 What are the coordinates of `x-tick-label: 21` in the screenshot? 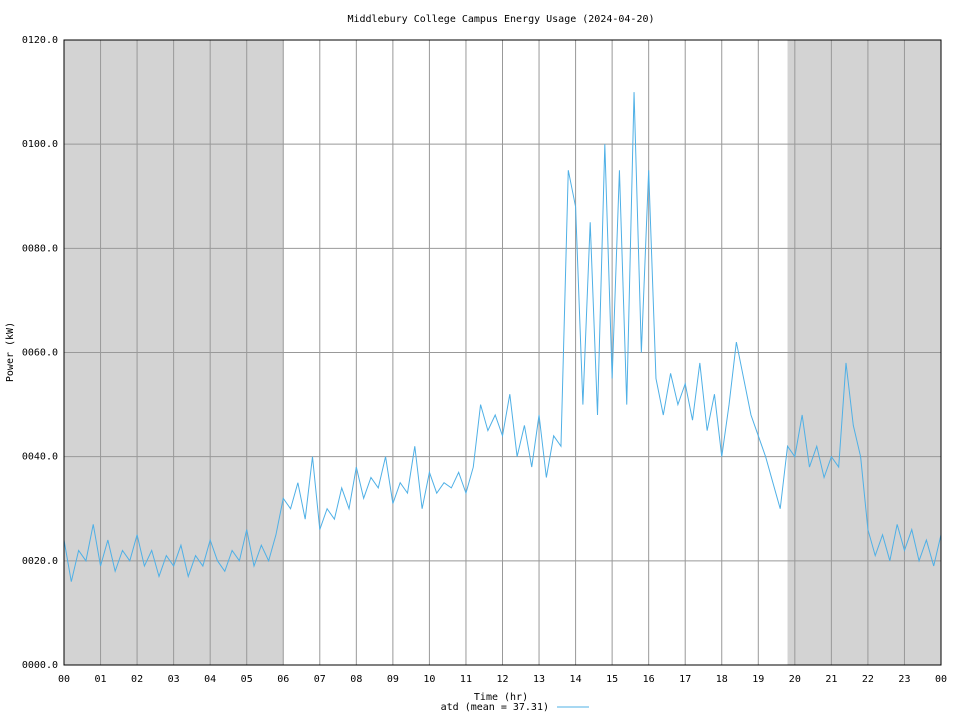 It's located at (831, 679).